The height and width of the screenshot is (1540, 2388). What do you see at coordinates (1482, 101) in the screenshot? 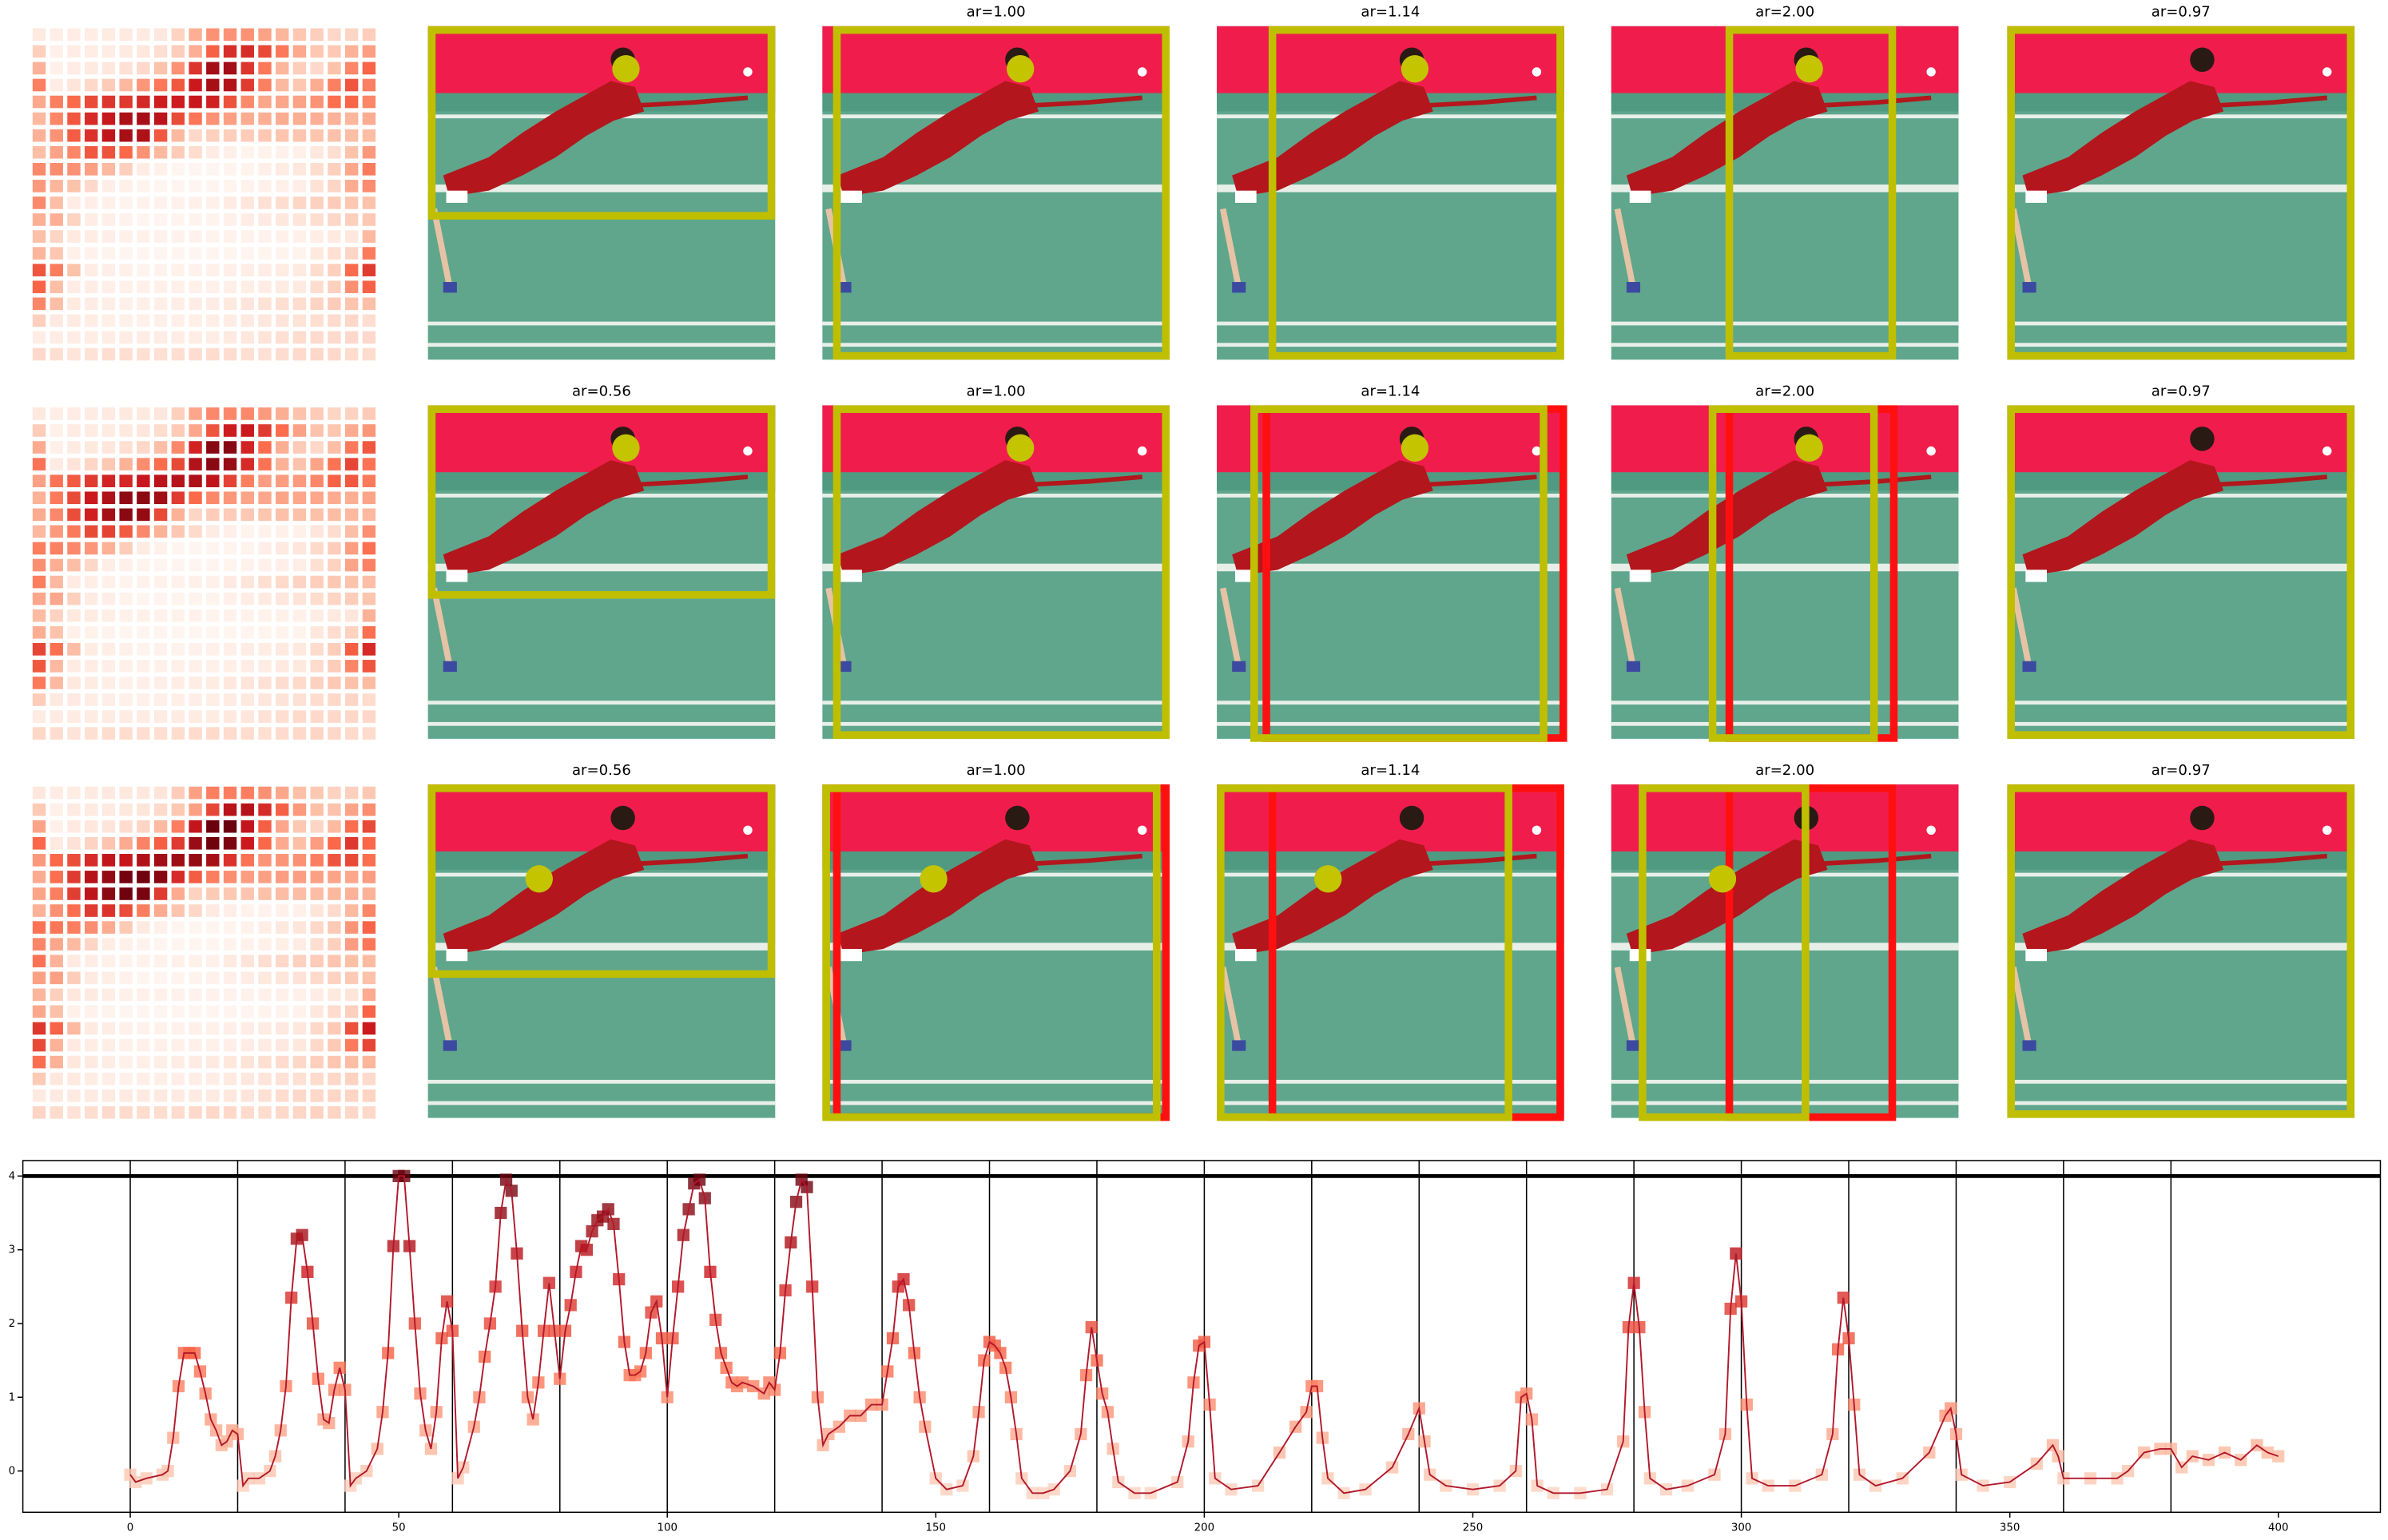
I see `player-arm` at bounding box center [1482, 101].